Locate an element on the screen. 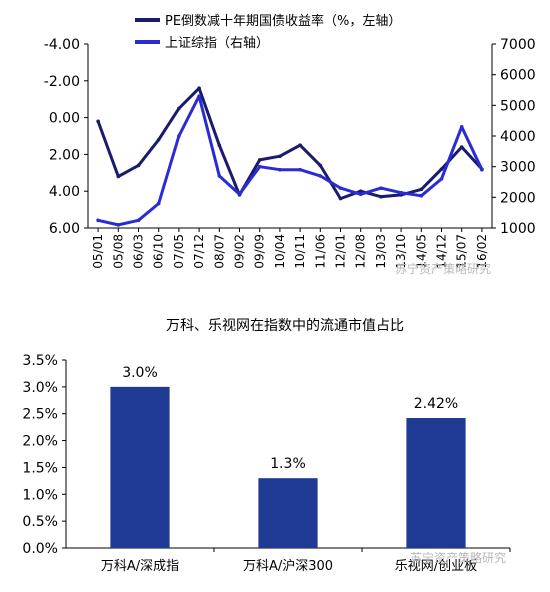 Image resolution: width=550 pixels, height=592 pixels. x-tick-label: 12/08 is located at coordinates (361, 251).